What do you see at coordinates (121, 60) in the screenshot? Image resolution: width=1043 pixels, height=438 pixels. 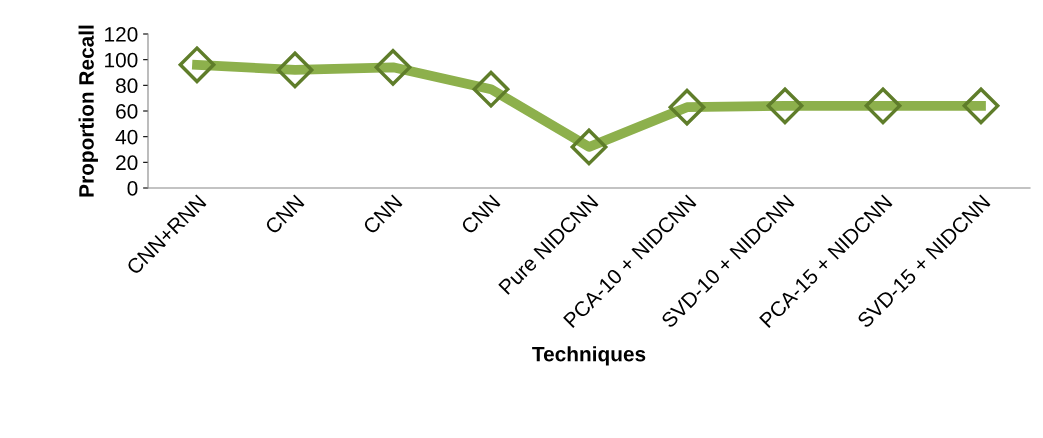 I see `y-tick-label: 100` at bounding box center [121, 60].